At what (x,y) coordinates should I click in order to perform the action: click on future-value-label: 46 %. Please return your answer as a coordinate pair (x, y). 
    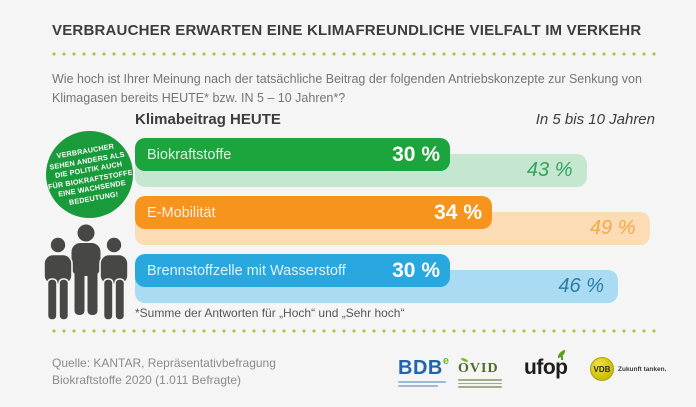
    Looking at the image, I should click on (581, 286).